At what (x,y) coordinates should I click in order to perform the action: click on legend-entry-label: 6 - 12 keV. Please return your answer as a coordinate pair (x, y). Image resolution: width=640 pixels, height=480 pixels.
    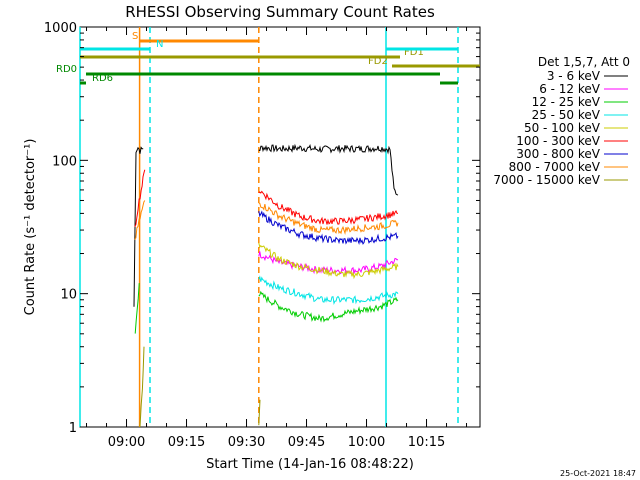
    Looking at the image, I should click on (570, 89).